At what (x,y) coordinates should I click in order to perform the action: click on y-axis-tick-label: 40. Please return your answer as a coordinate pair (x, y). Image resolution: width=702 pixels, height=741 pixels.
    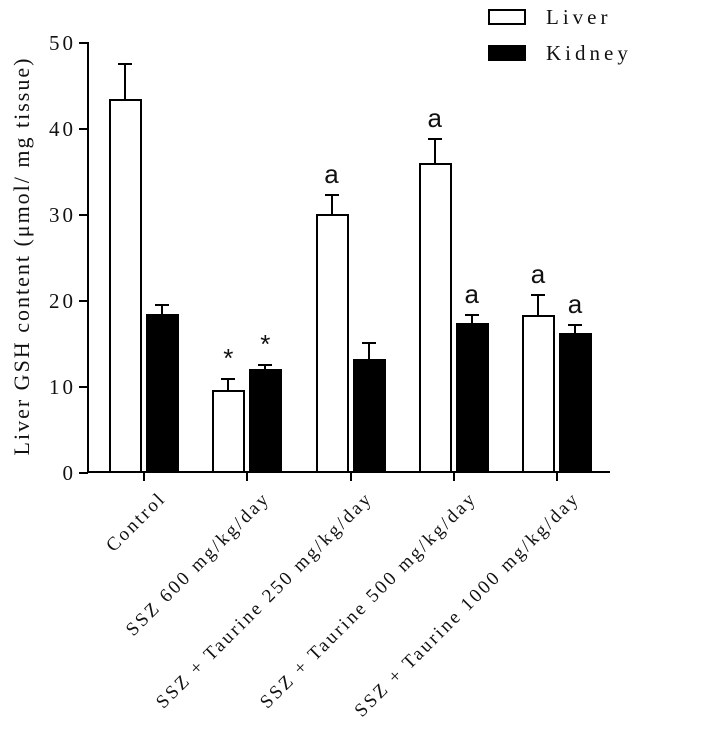
    Looking at the image, I should click on (62, 129).